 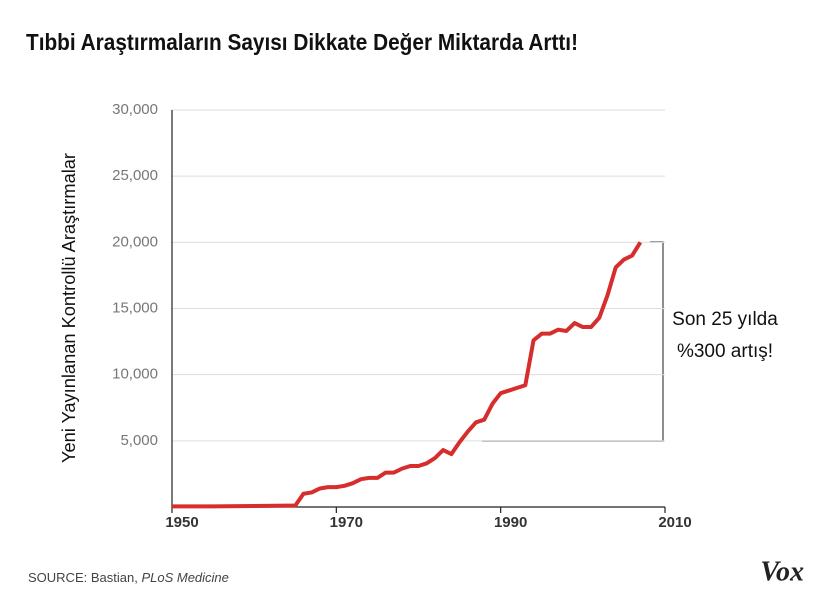 I want to click on bracket, so click(x=573, y=341).